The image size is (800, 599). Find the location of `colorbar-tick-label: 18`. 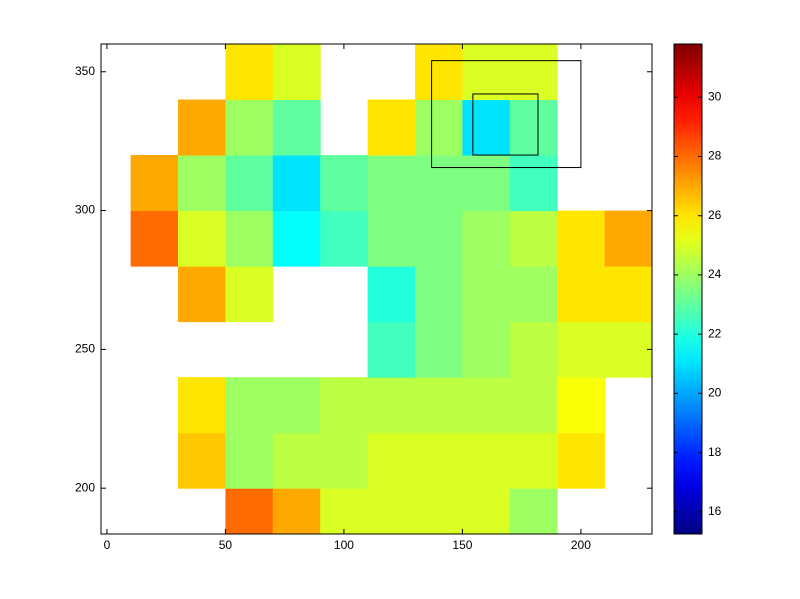

colorbar-tick-label: 18 is located at coordinates (715, 452).